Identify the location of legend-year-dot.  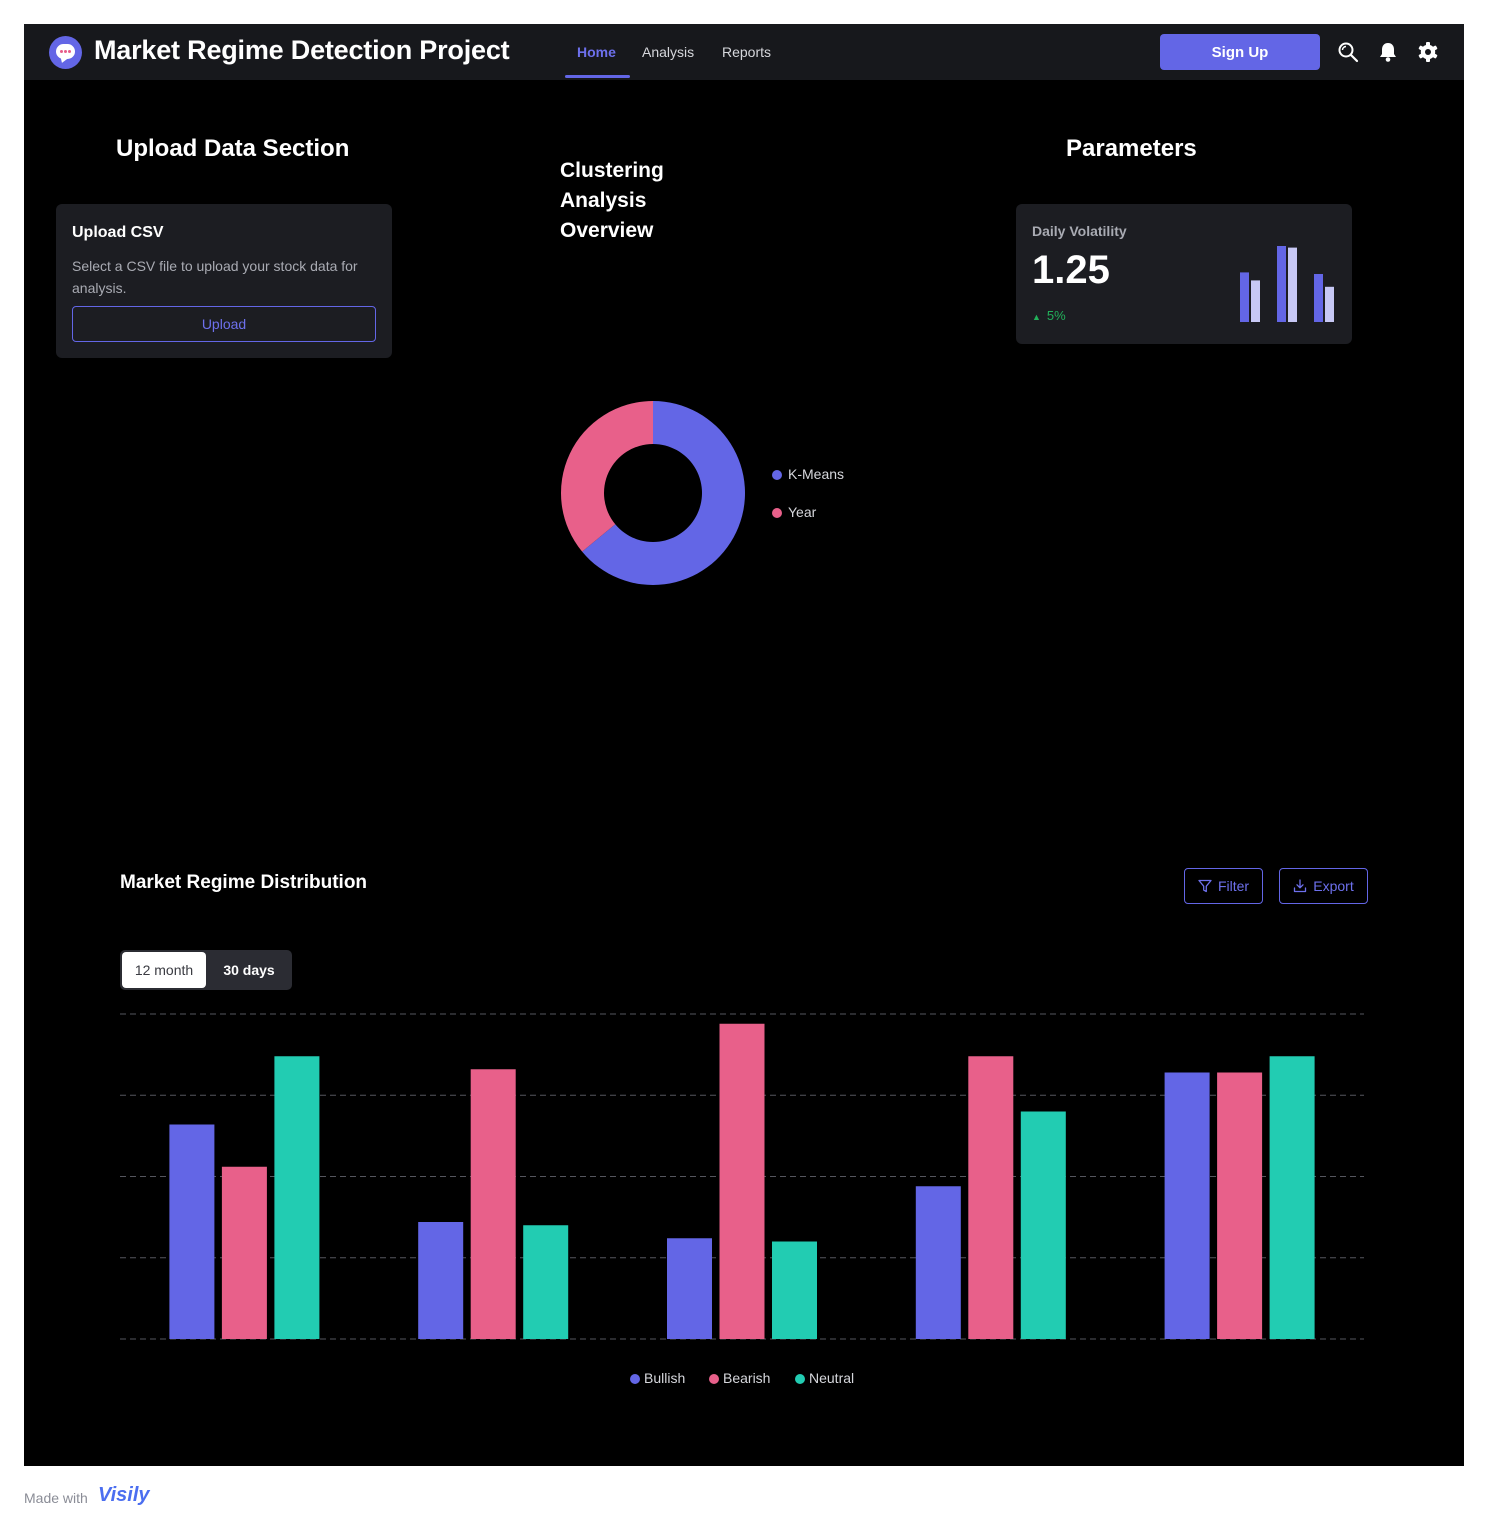
(777, 513).